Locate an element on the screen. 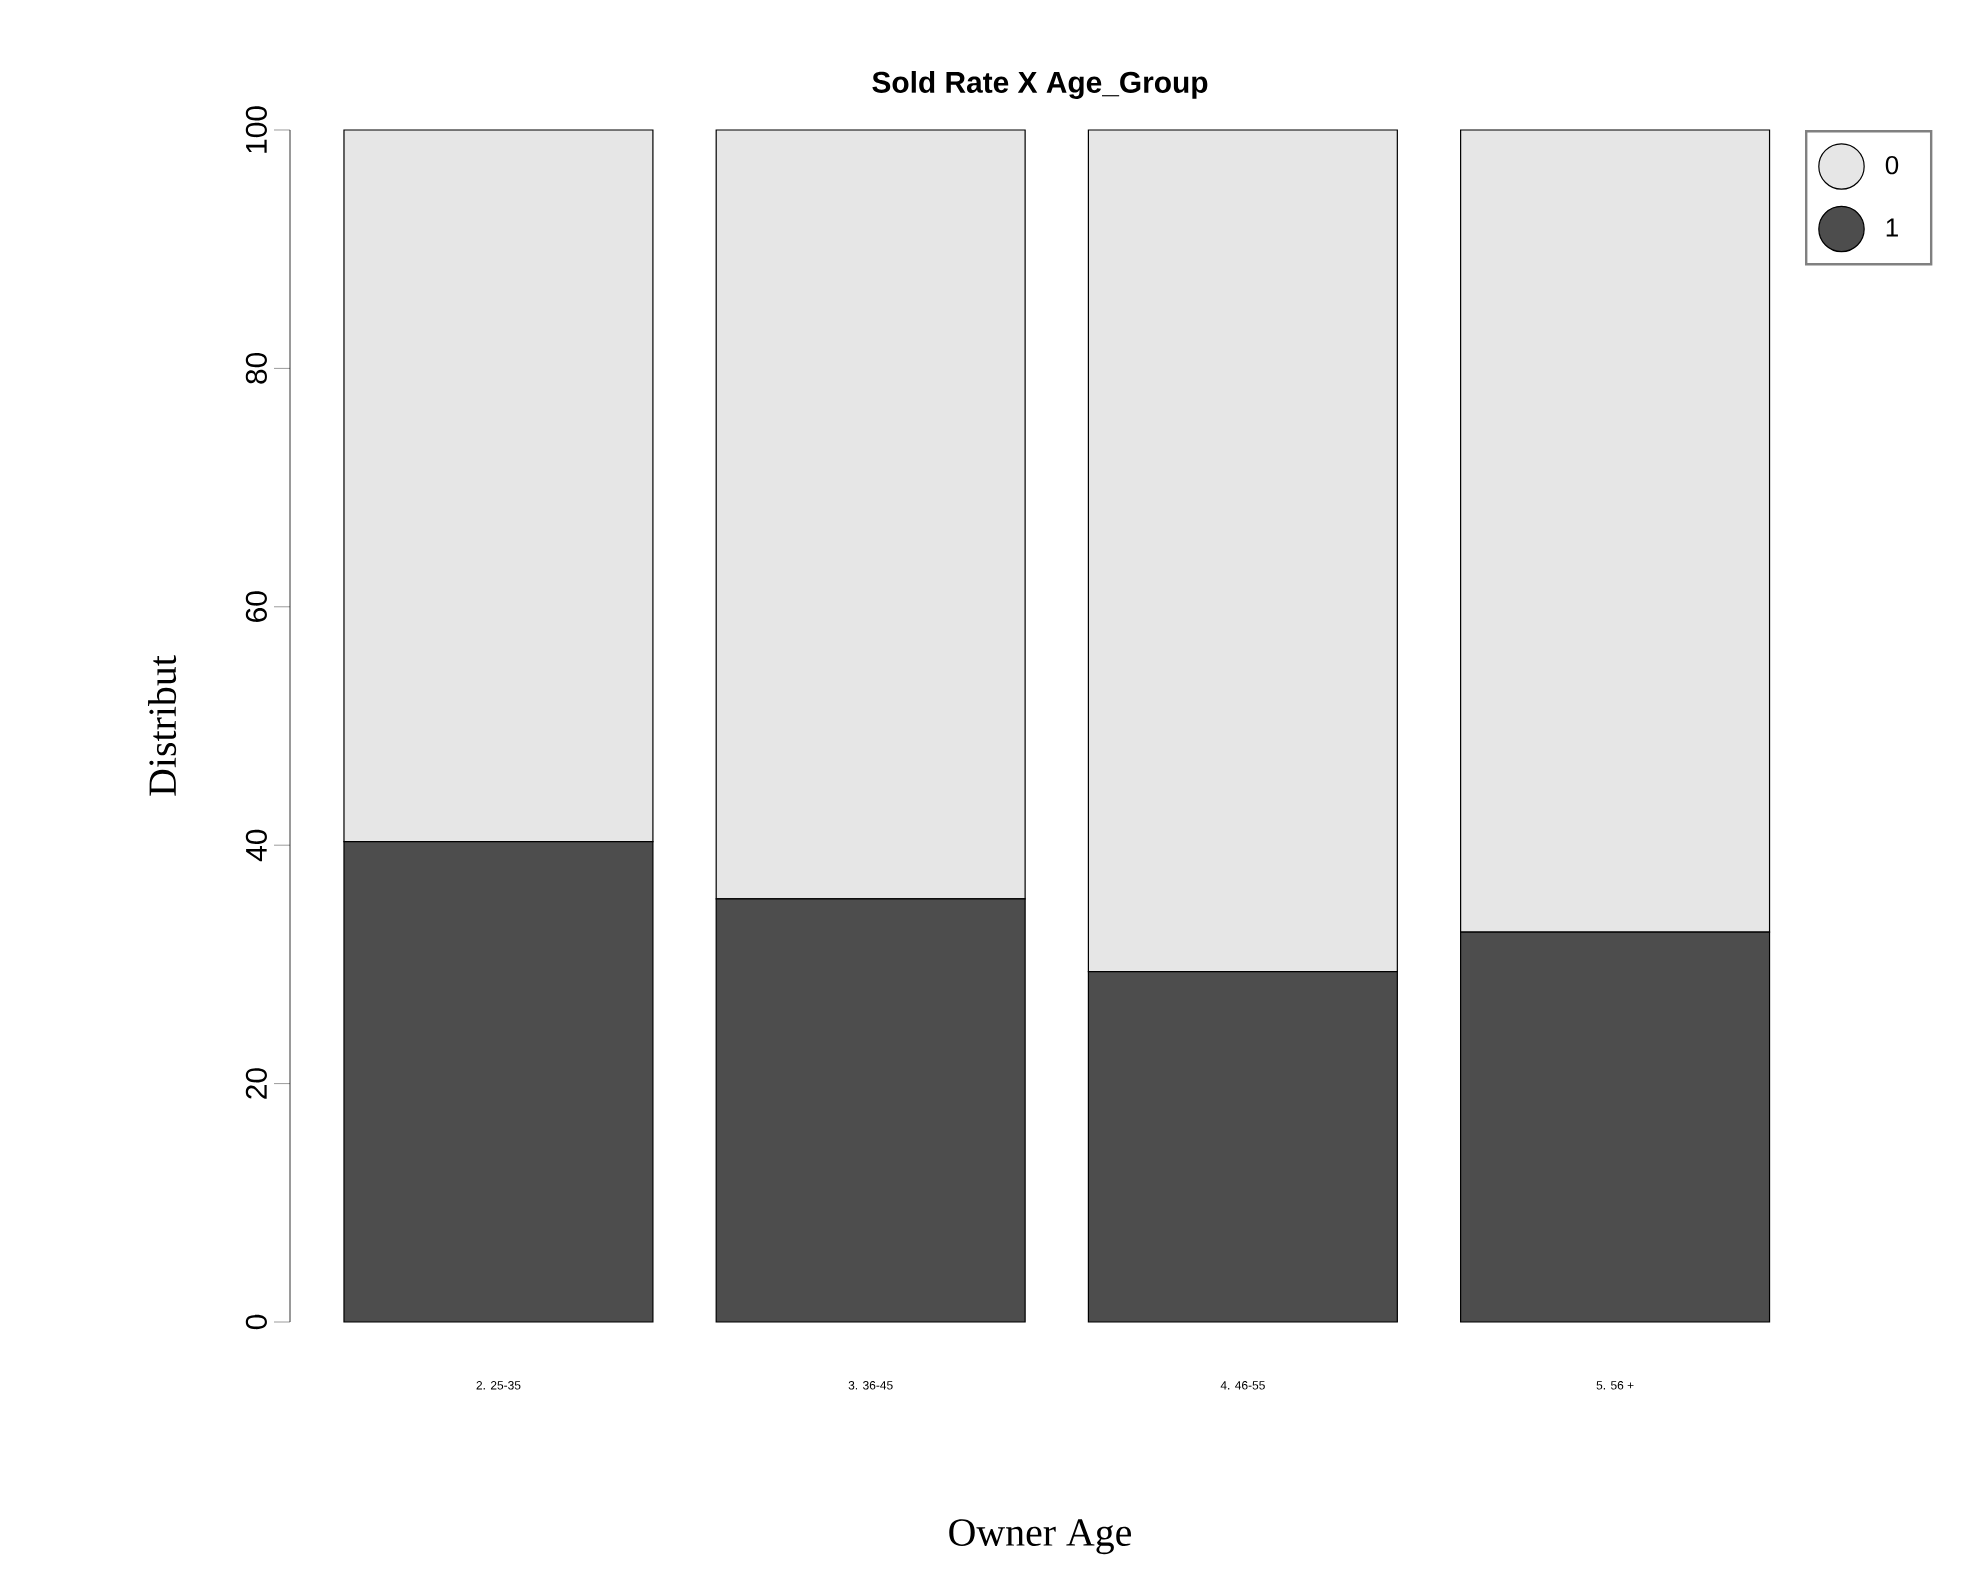 This screenshot has height=1580, width=1966. y-tick-label: 100 is located at coordinates (256, 129).